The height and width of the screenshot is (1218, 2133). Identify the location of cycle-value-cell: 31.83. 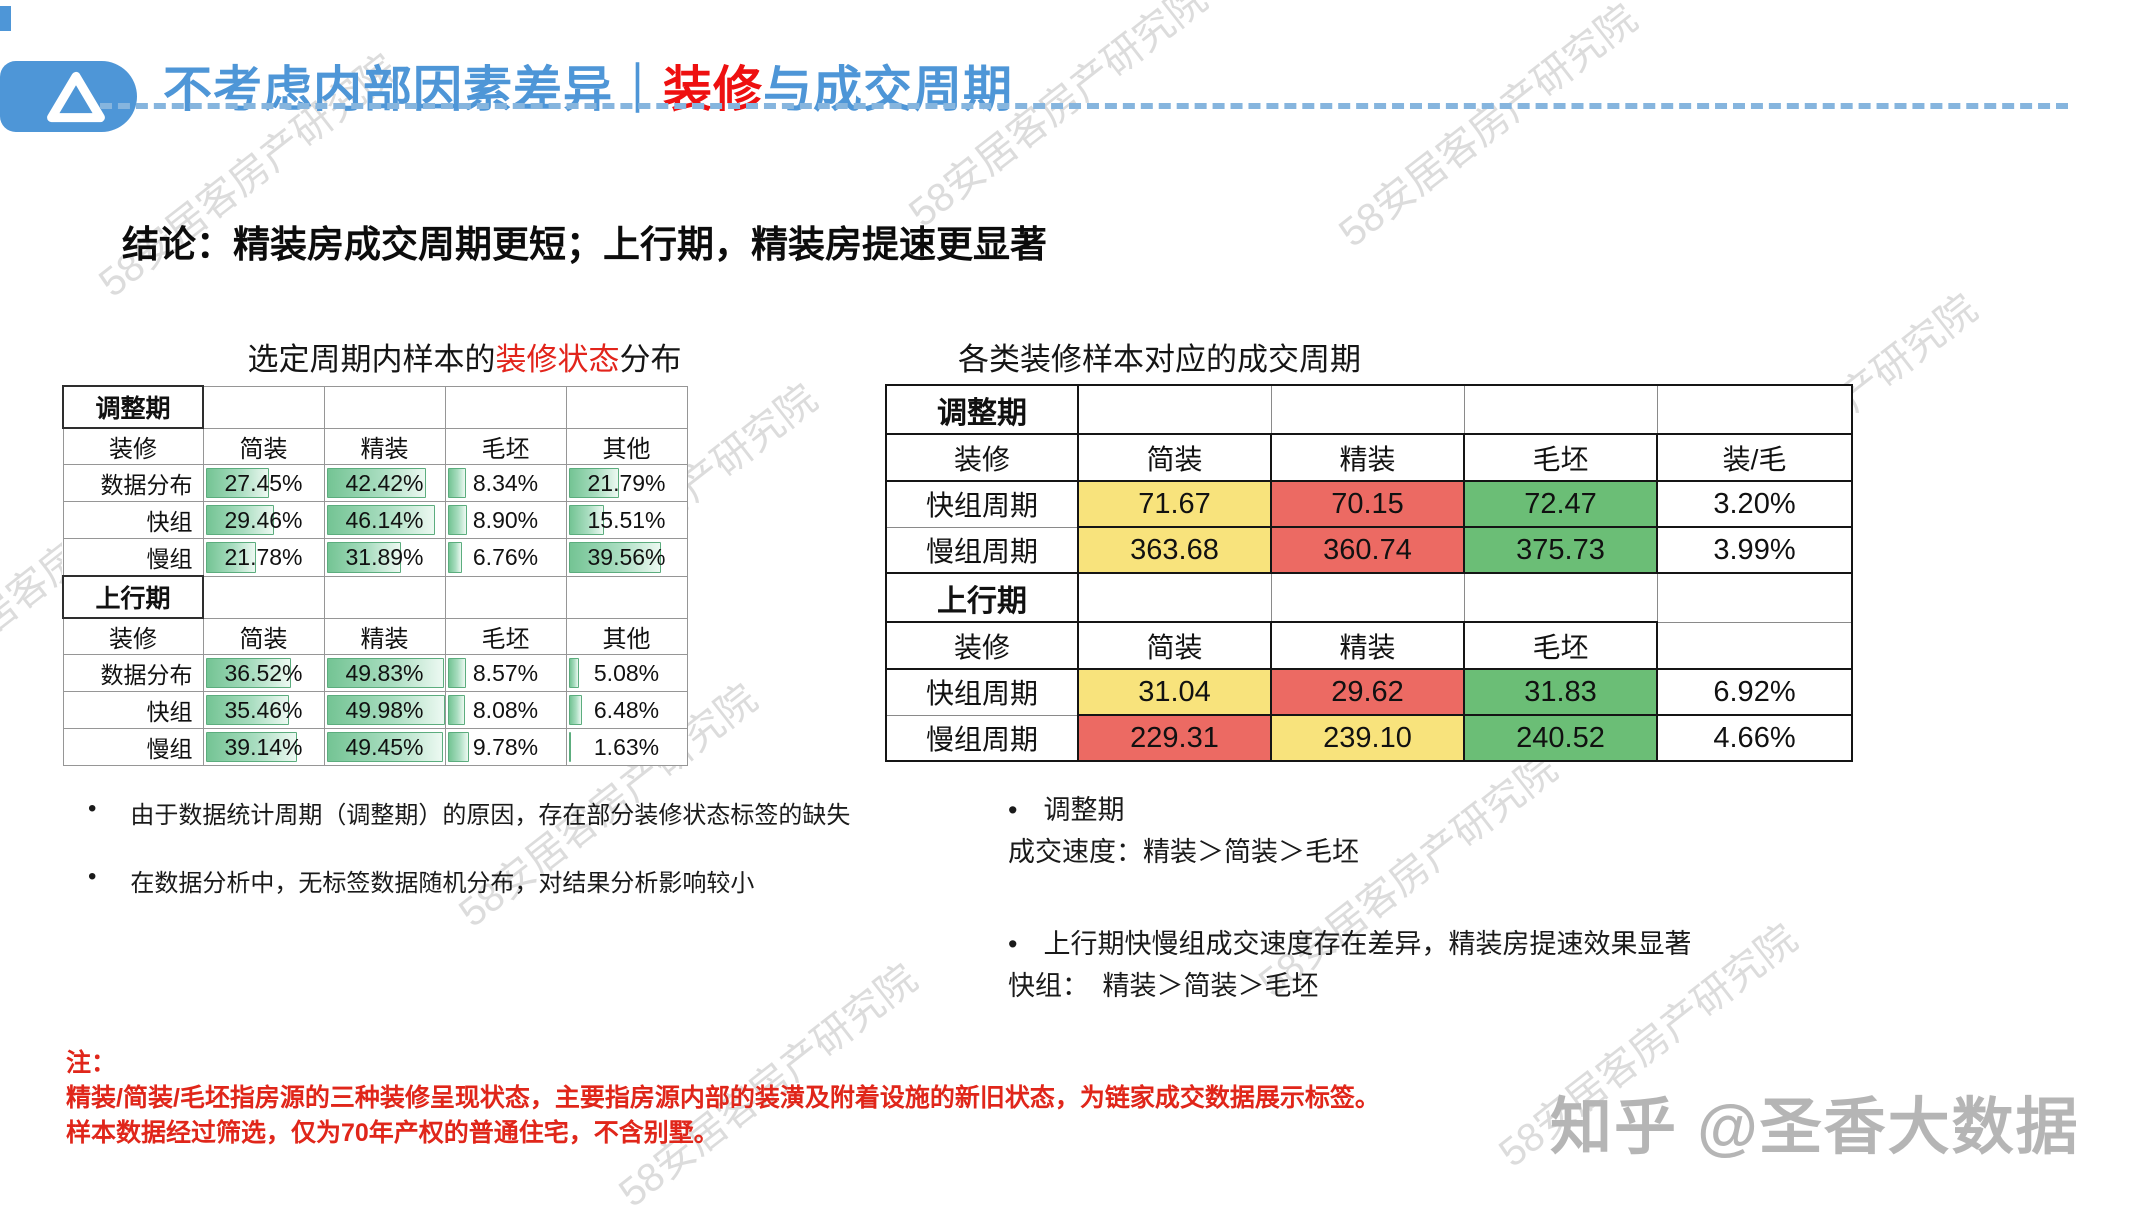
(1560, 692).